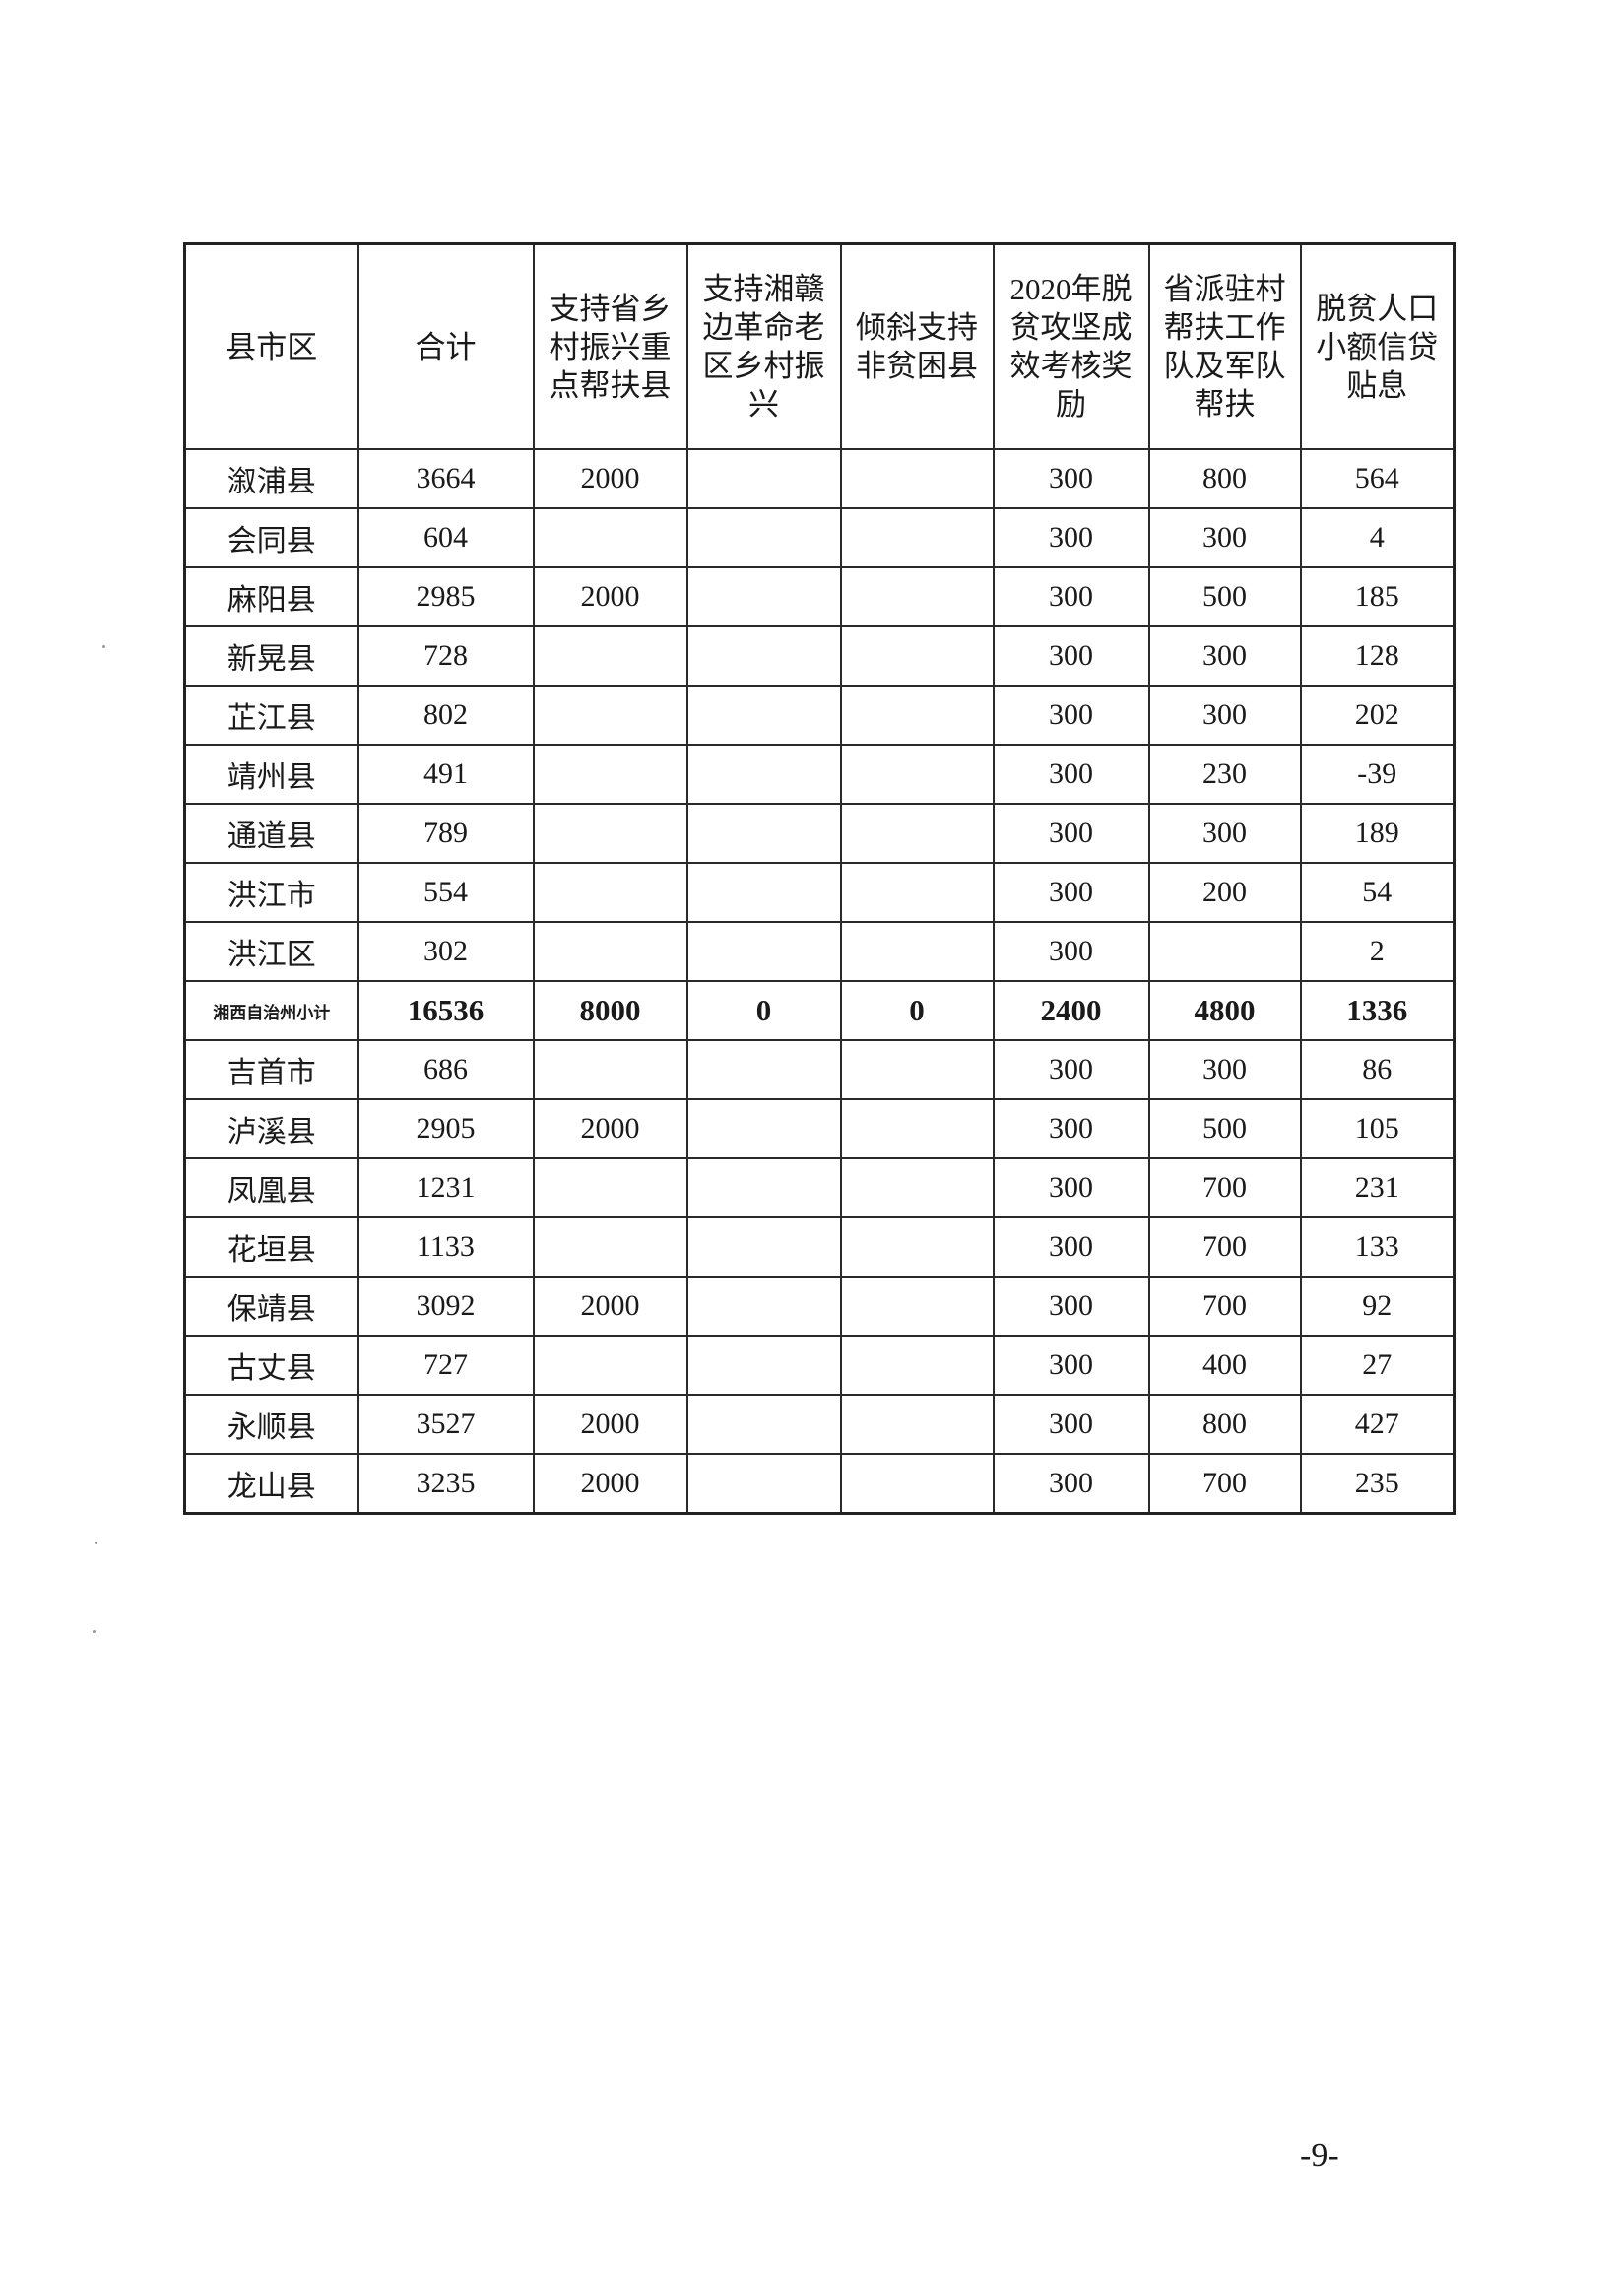 This screenshot has width=1621, height=2296. I want to click on table-row: 芷江县 802 300 300 202, so click(820, 715).